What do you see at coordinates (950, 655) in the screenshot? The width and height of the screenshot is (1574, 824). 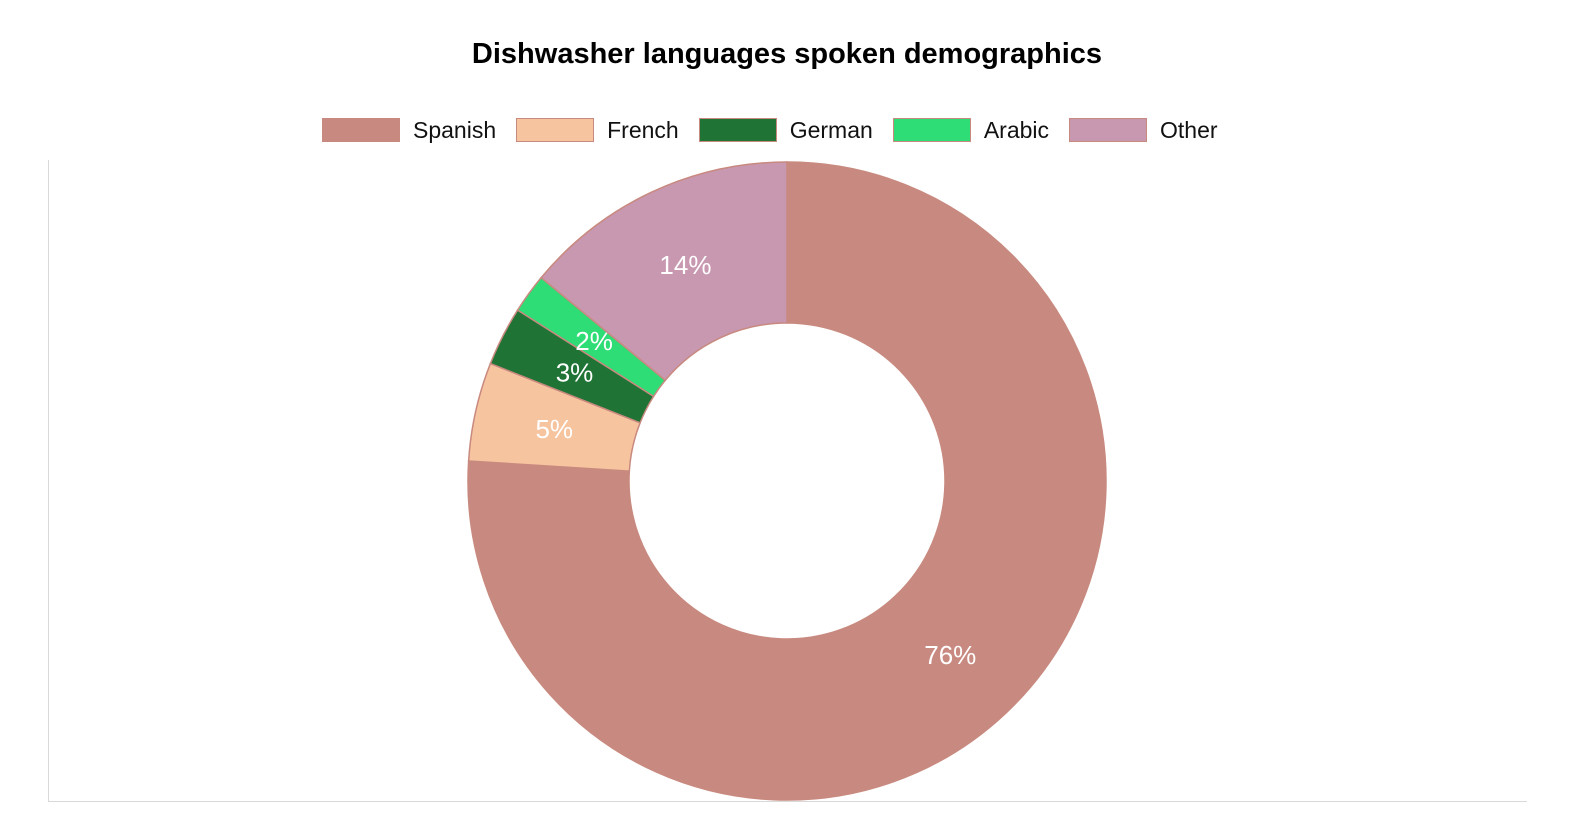 I see `data-label-spanish: 76%` at bounding box center [950, 655].